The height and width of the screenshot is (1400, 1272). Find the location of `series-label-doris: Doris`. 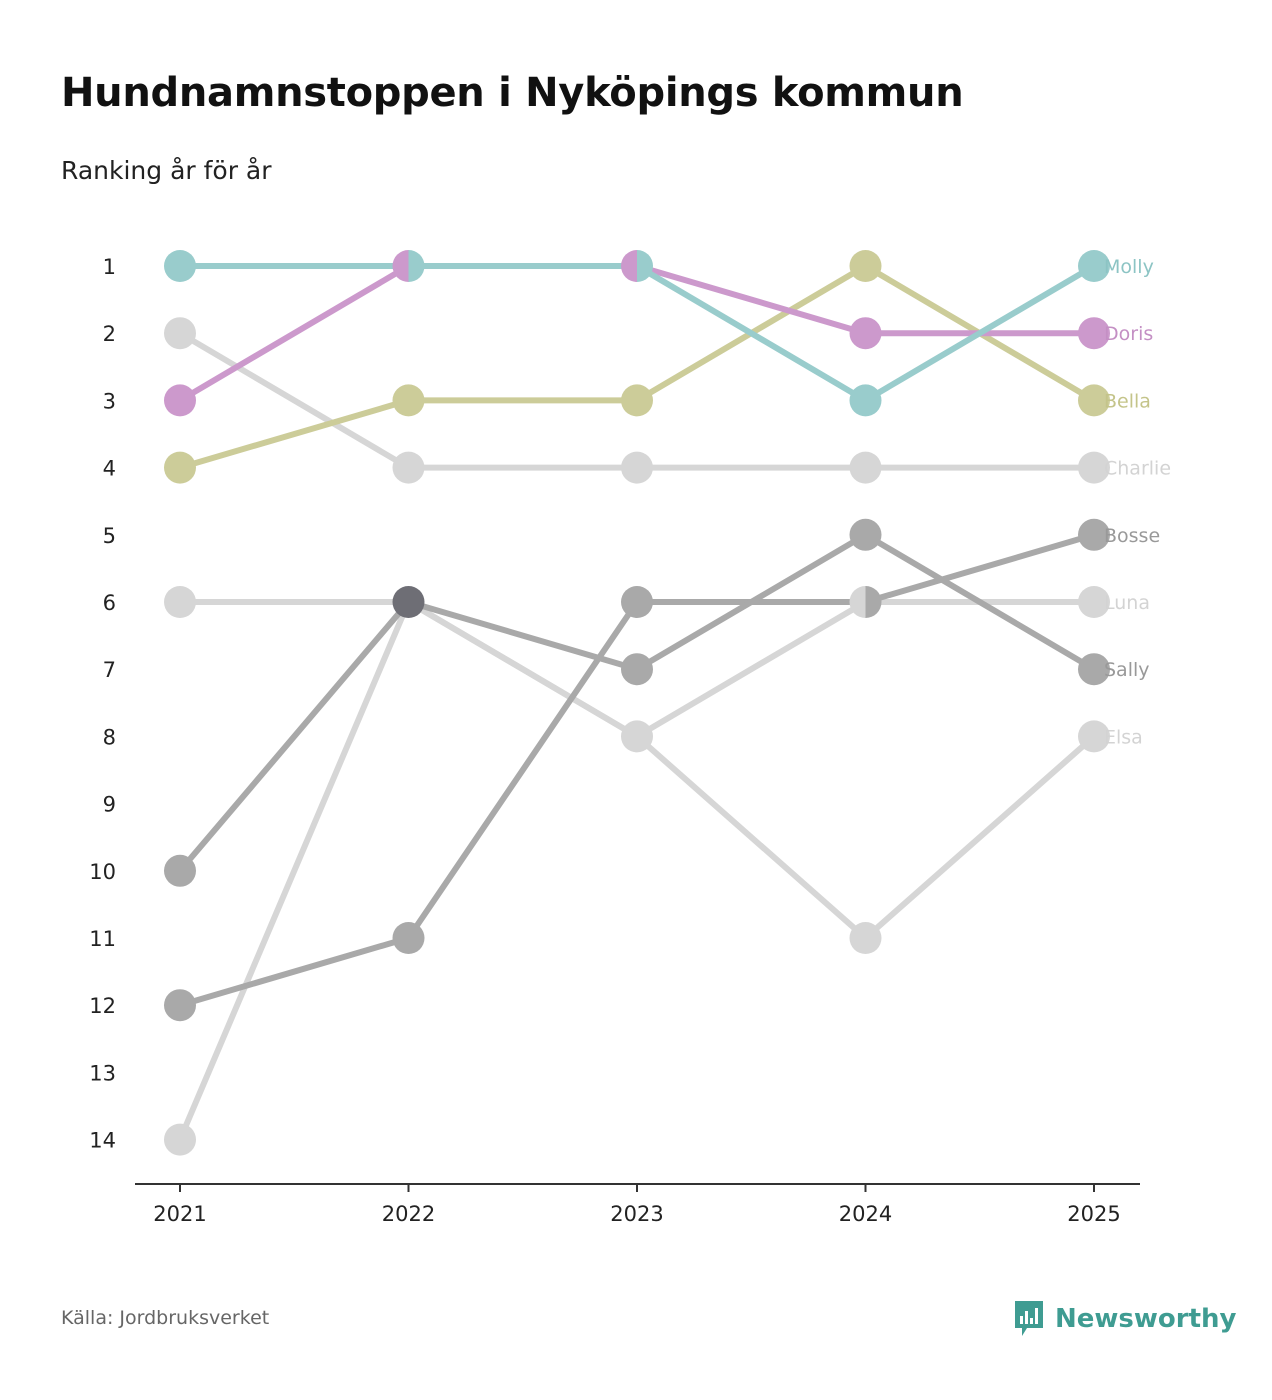

series-label-doris: Doris is located at coordinates (1128, 334).